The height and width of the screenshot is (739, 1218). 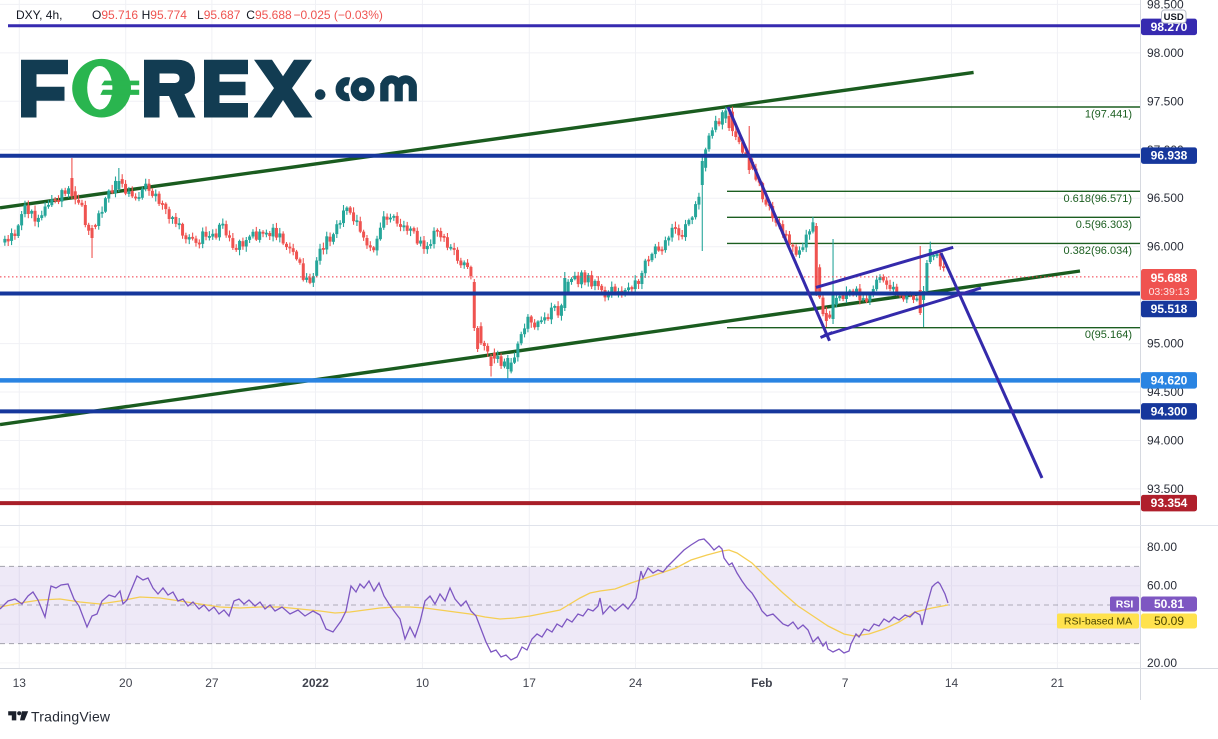 What do you see at coordinates (126, 683) in the screenshot?
I see `svg-text: 20` at bounding box center [126, 683].